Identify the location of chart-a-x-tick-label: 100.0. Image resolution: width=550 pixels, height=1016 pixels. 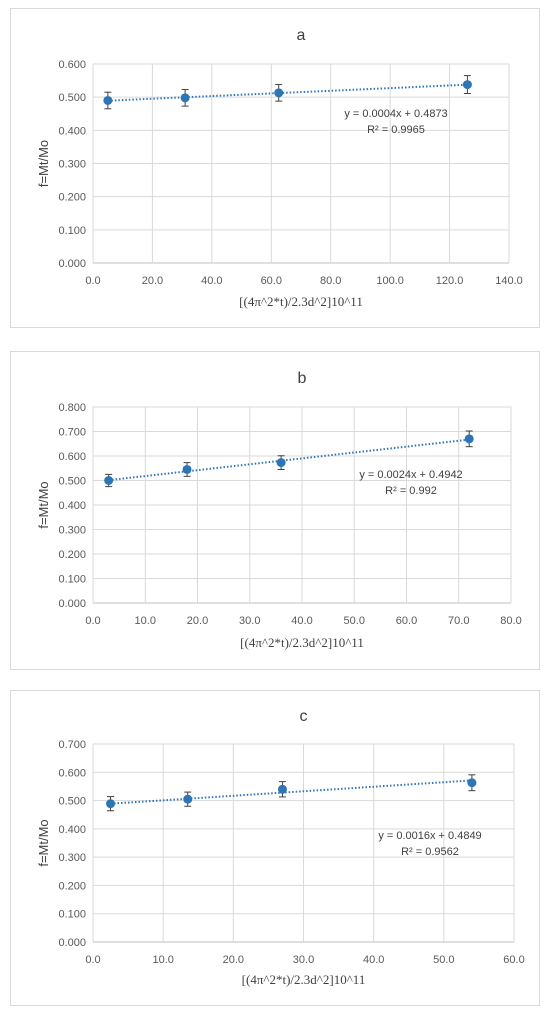
(390, 281).